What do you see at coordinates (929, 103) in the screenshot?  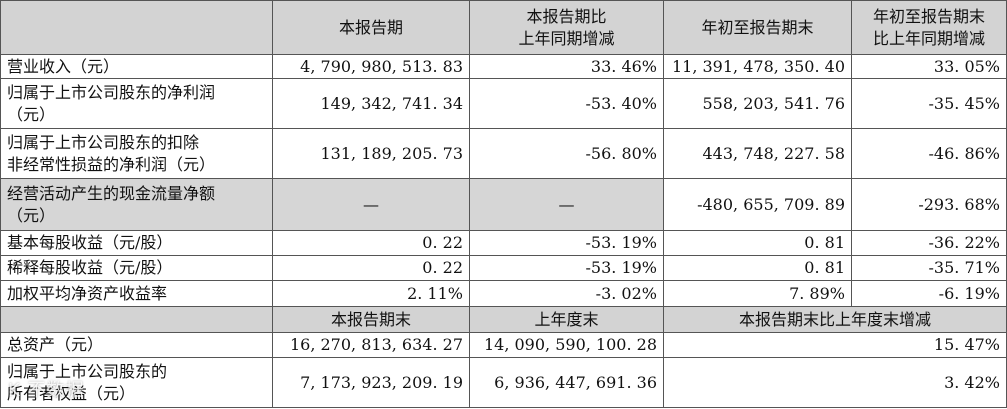 I see `cell-ytd-yoy: -35. 45%` at bounding box center [929, 103].